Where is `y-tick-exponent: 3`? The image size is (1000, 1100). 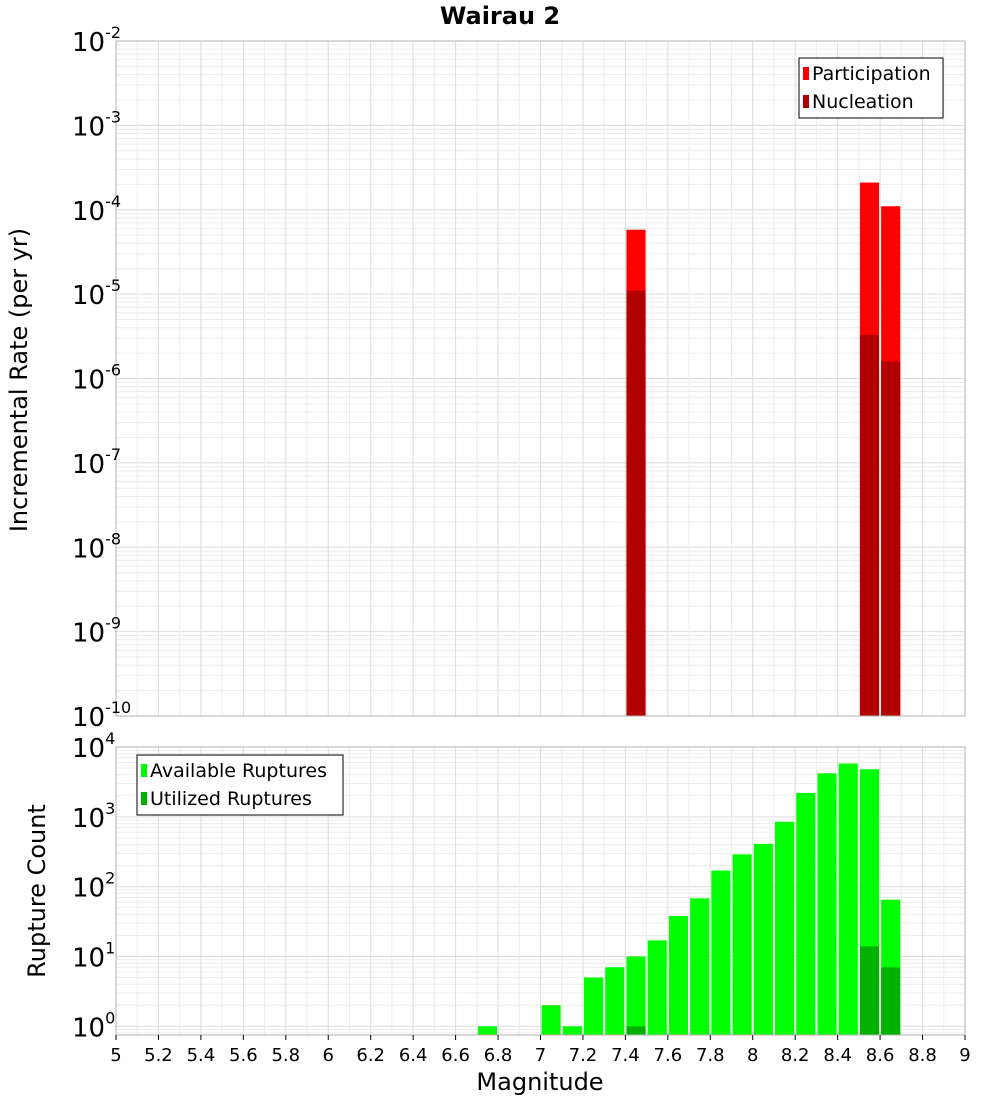
y-tick-exponent: 3 is located at coordinates (110, 808).